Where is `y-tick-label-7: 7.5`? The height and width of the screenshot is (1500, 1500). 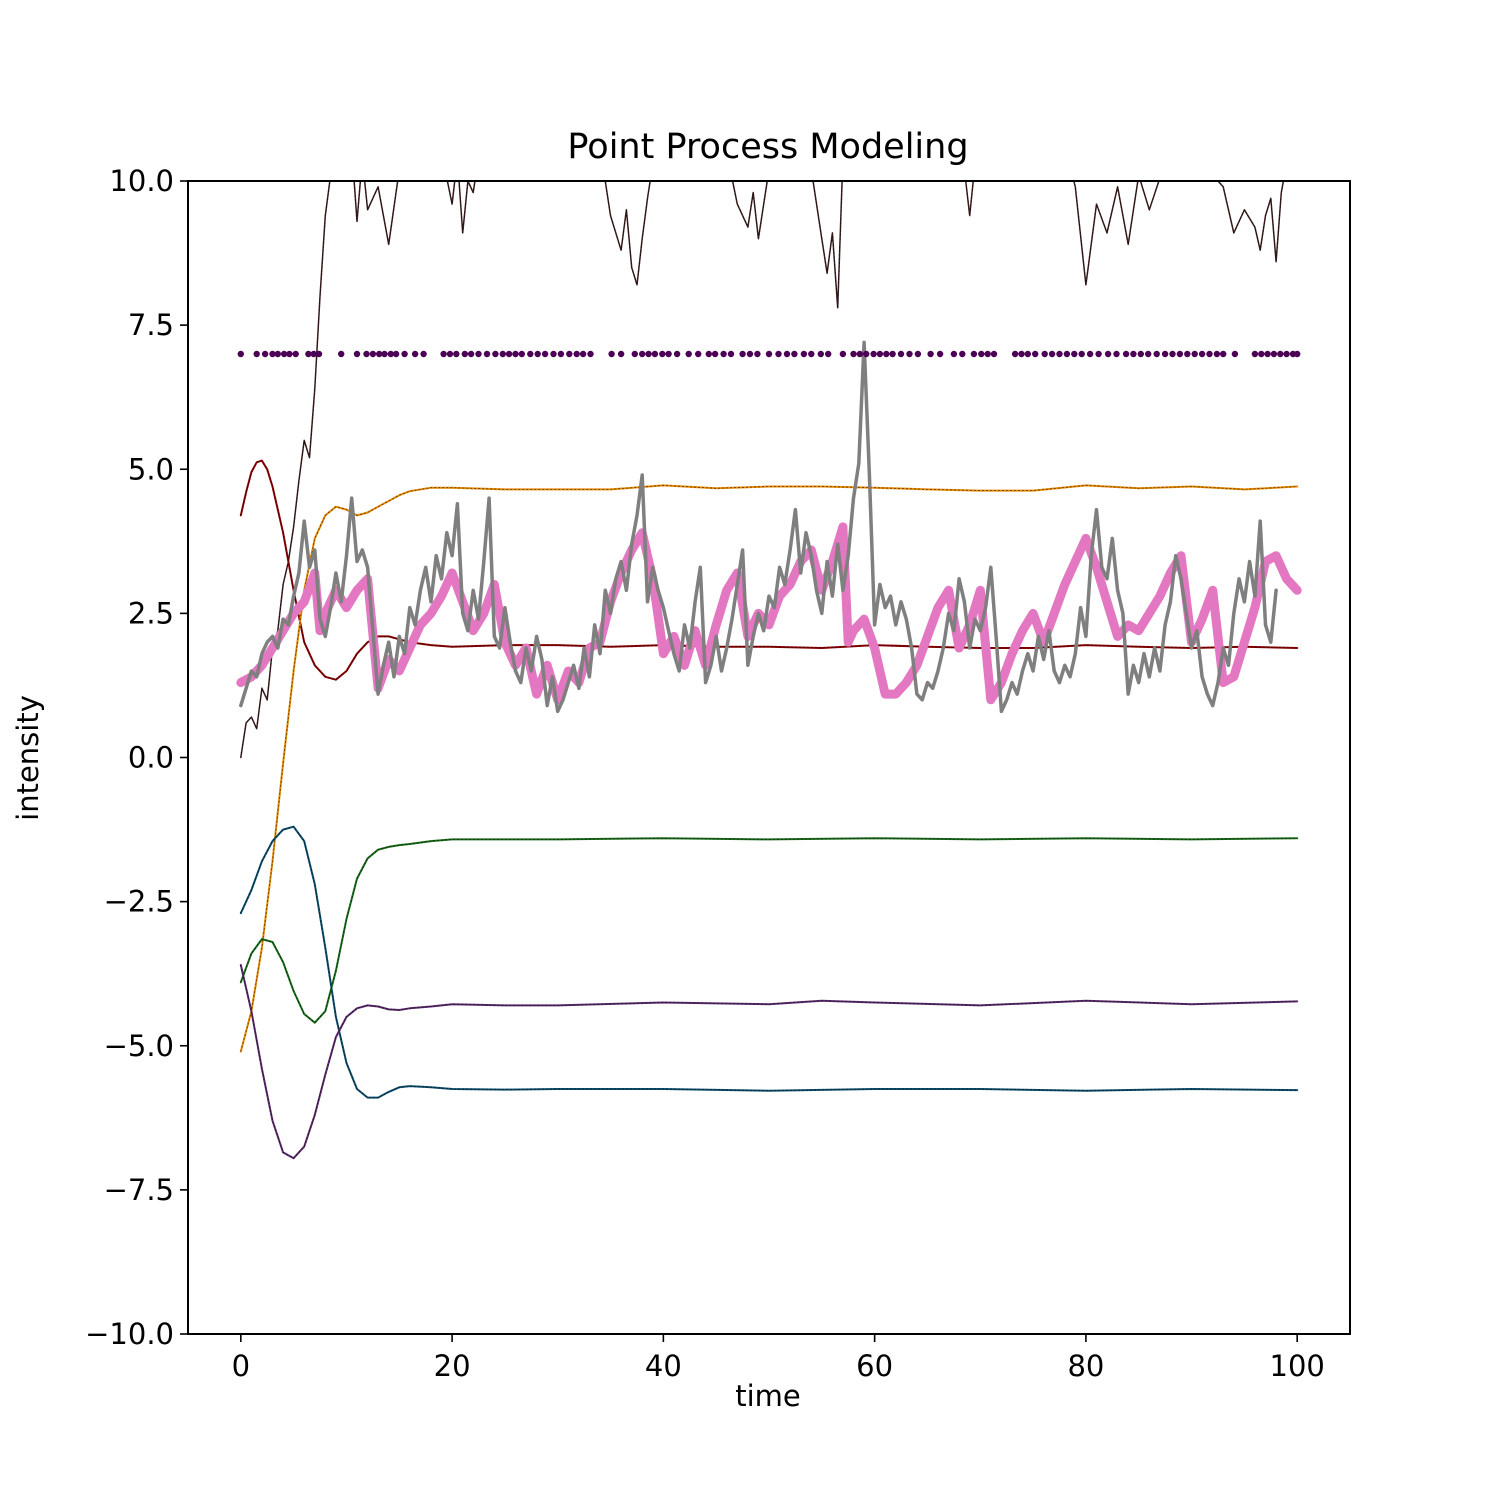
y-tick-label-7: 7.5 is located at coordinates (151, 325).